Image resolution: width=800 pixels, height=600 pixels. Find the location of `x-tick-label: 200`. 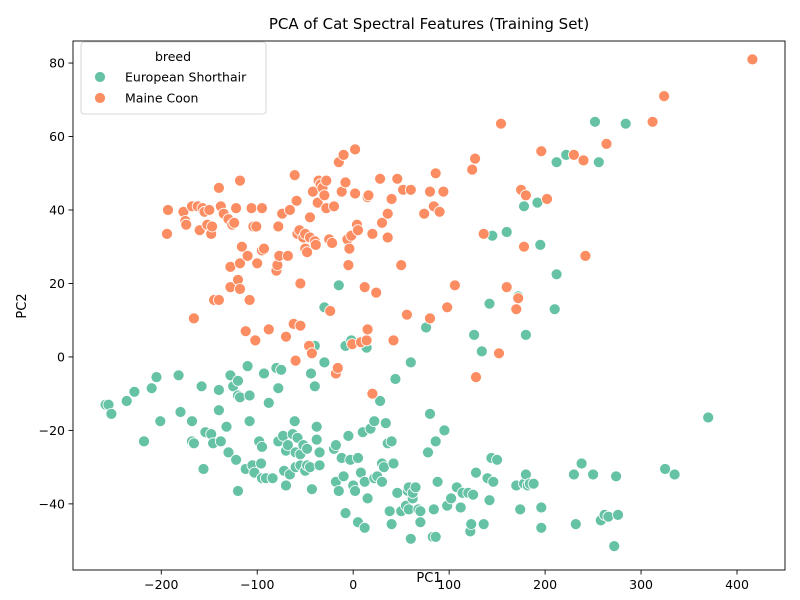

x-tick-label: 200 is located at coordinates (545, 584).